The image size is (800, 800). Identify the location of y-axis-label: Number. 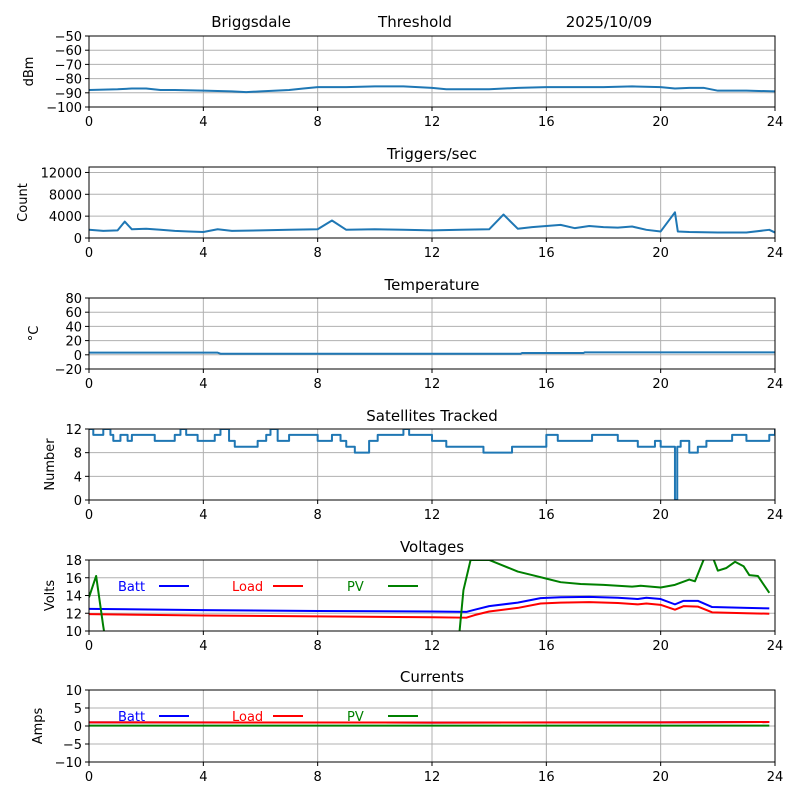
(50, 464).